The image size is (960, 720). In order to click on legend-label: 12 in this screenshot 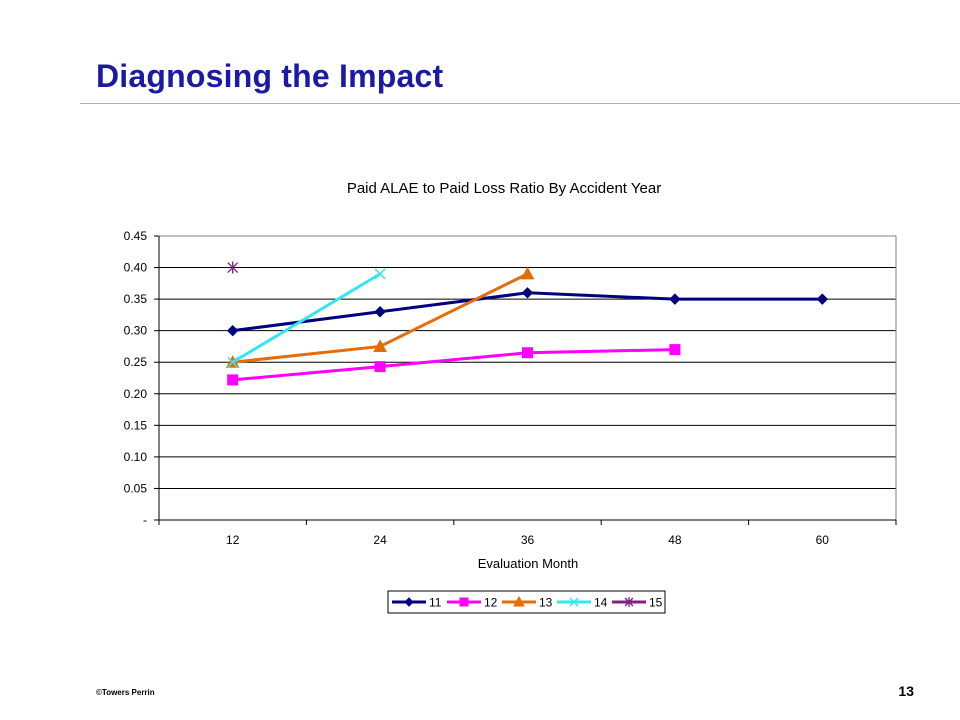, I will do `click(491, 603)`.